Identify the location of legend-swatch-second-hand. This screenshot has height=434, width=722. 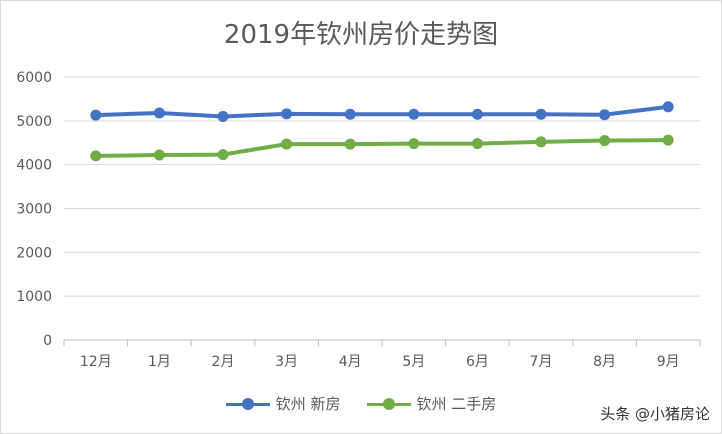
(388, 404).